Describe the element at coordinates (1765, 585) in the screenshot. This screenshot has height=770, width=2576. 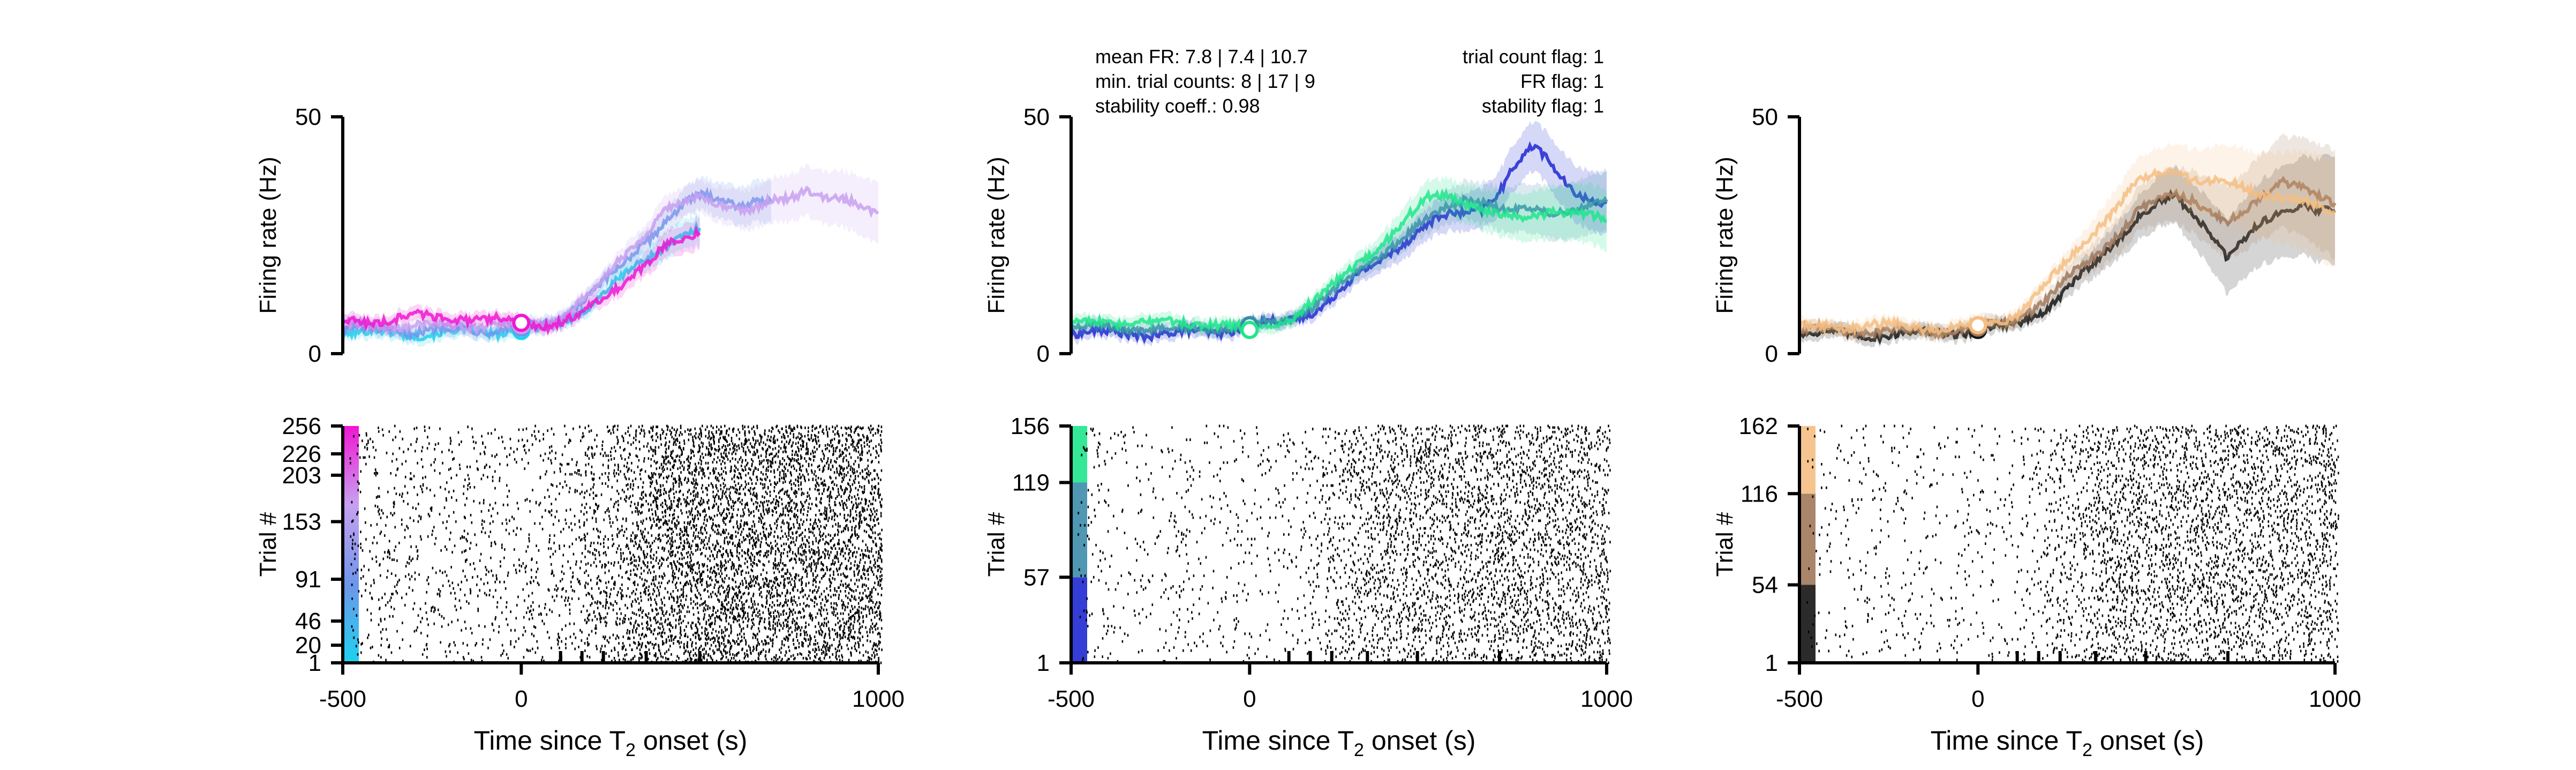
I see `raster-ytick-label: 54` at that location.